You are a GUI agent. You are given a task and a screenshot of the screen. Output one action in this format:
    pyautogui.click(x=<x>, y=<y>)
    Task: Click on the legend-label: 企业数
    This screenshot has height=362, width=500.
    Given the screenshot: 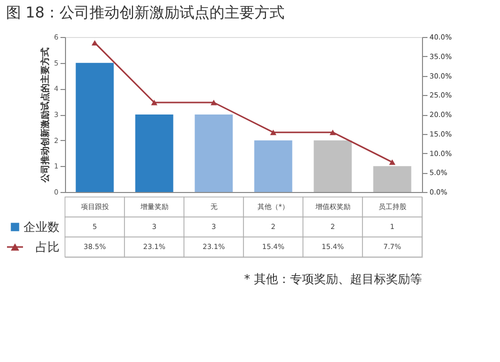 What is the action you would take?
    pyautogui.click(x=42, y=227)
    